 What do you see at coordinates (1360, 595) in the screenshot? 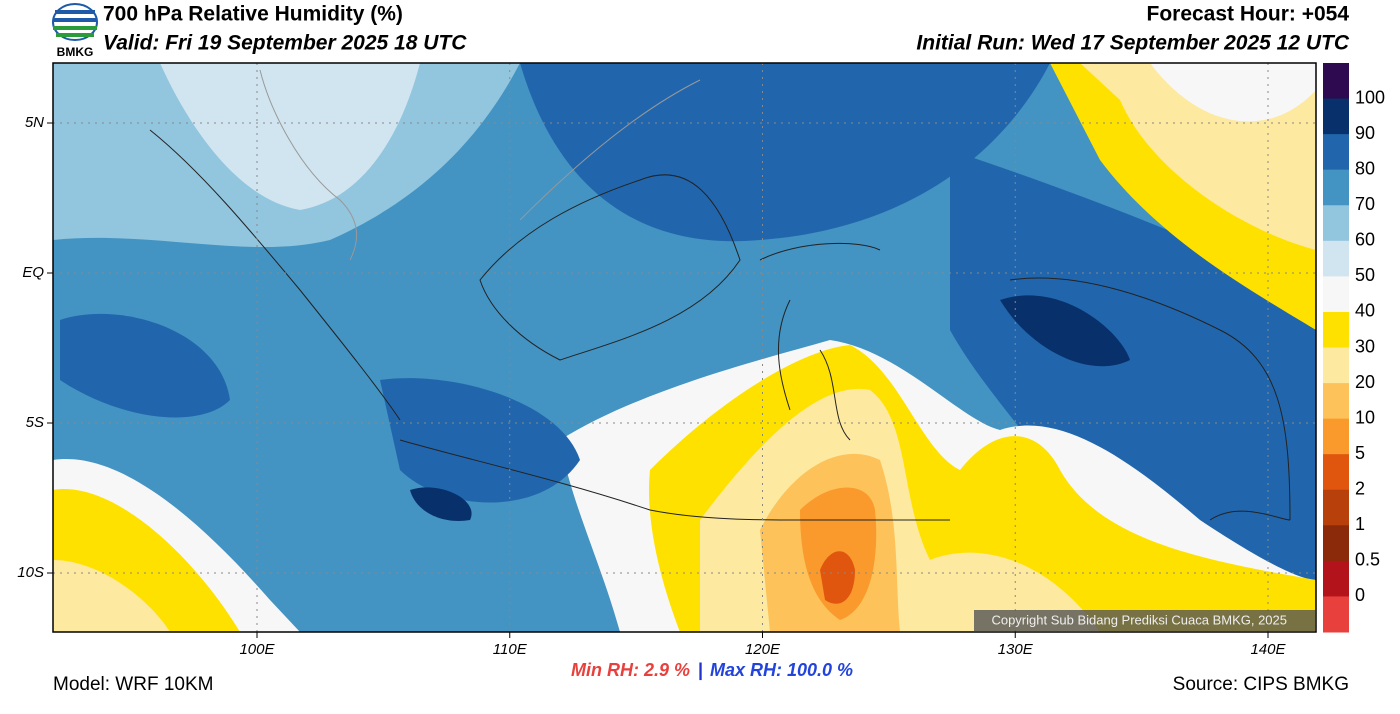
I see `colorbar-label: 0` at bounding box center [1360, 595].